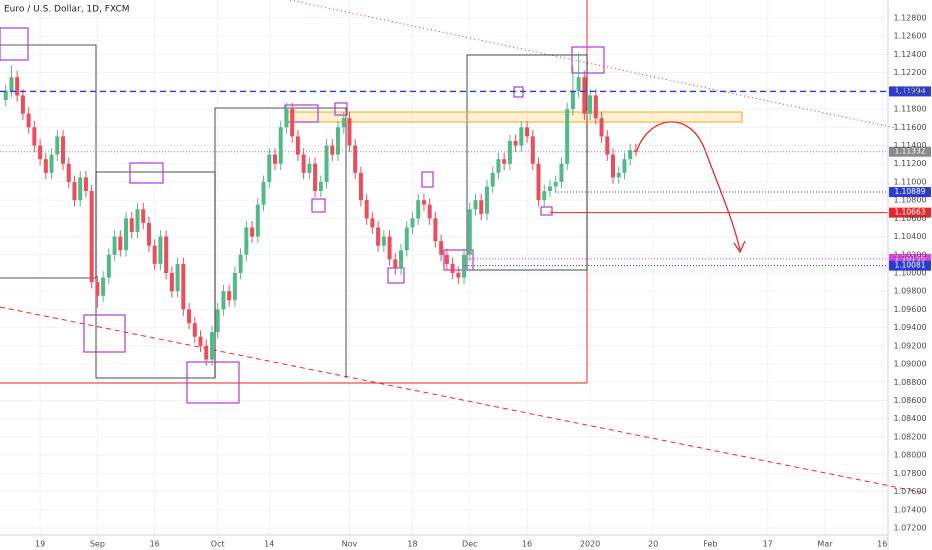 This screenshot has width=932, height=550. I want to click on y-tick-label: 1.09800, so click(909, 291).